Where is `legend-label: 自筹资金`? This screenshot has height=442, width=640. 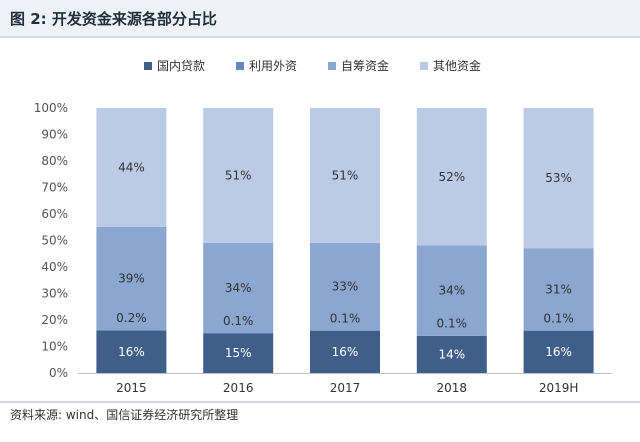
legend-label: 自筹资金 is located at coordinates (365, 65).